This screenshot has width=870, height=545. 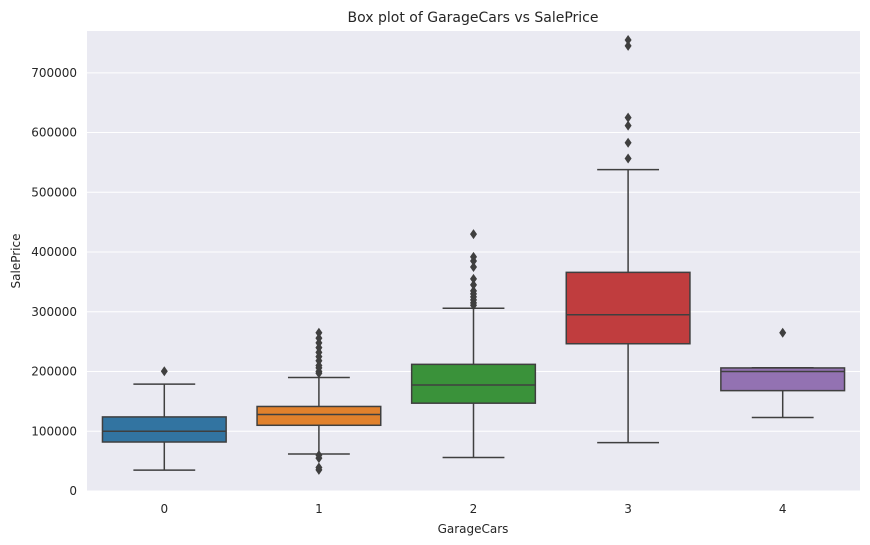 What do you see at coordinates (783, 509) in the screenshot?
I see `x-tick-label: 4` at bounding box center [783, 509].